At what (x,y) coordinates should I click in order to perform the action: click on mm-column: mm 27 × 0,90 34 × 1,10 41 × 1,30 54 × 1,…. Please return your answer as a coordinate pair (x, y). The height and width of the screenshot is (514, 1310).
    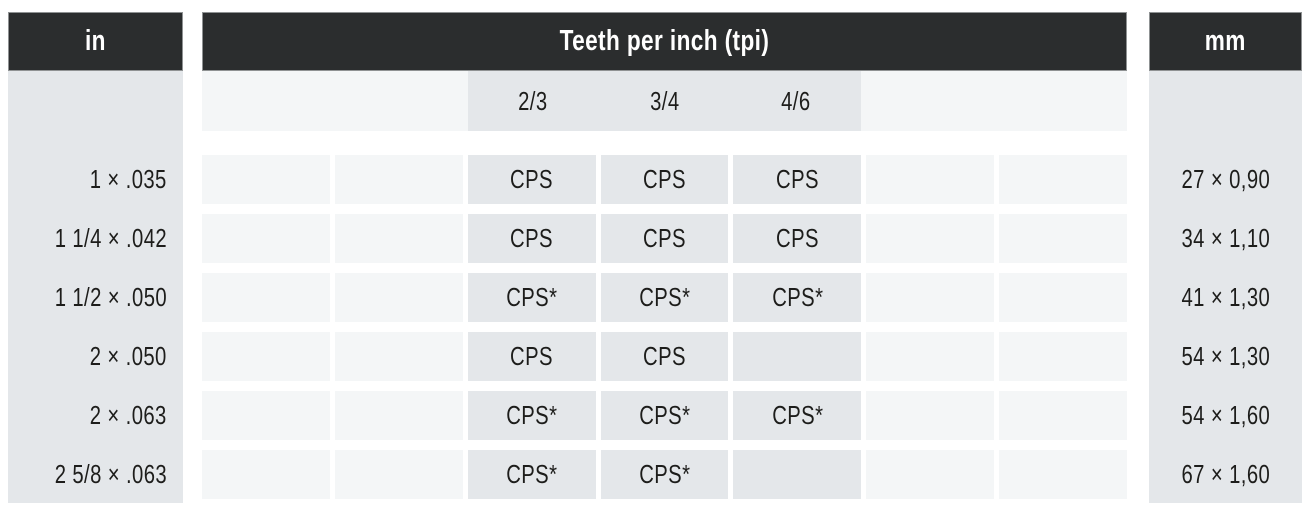
    Looking at the image, I should click on (1225, 257).